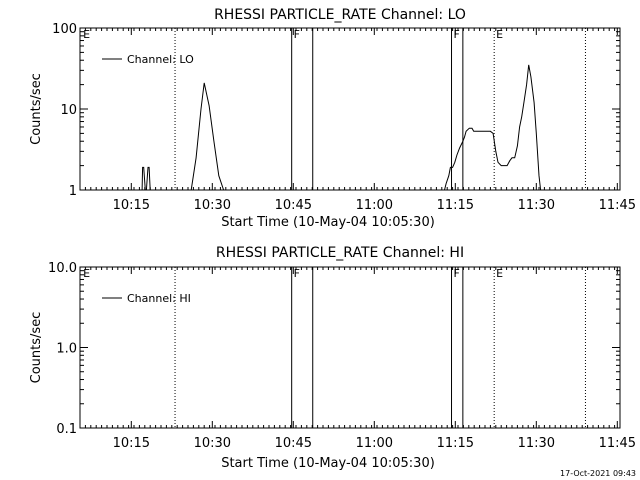 This screenshot has height=480, width=640. I want to click on y-tick-label: 0.1, so click(66, 429).